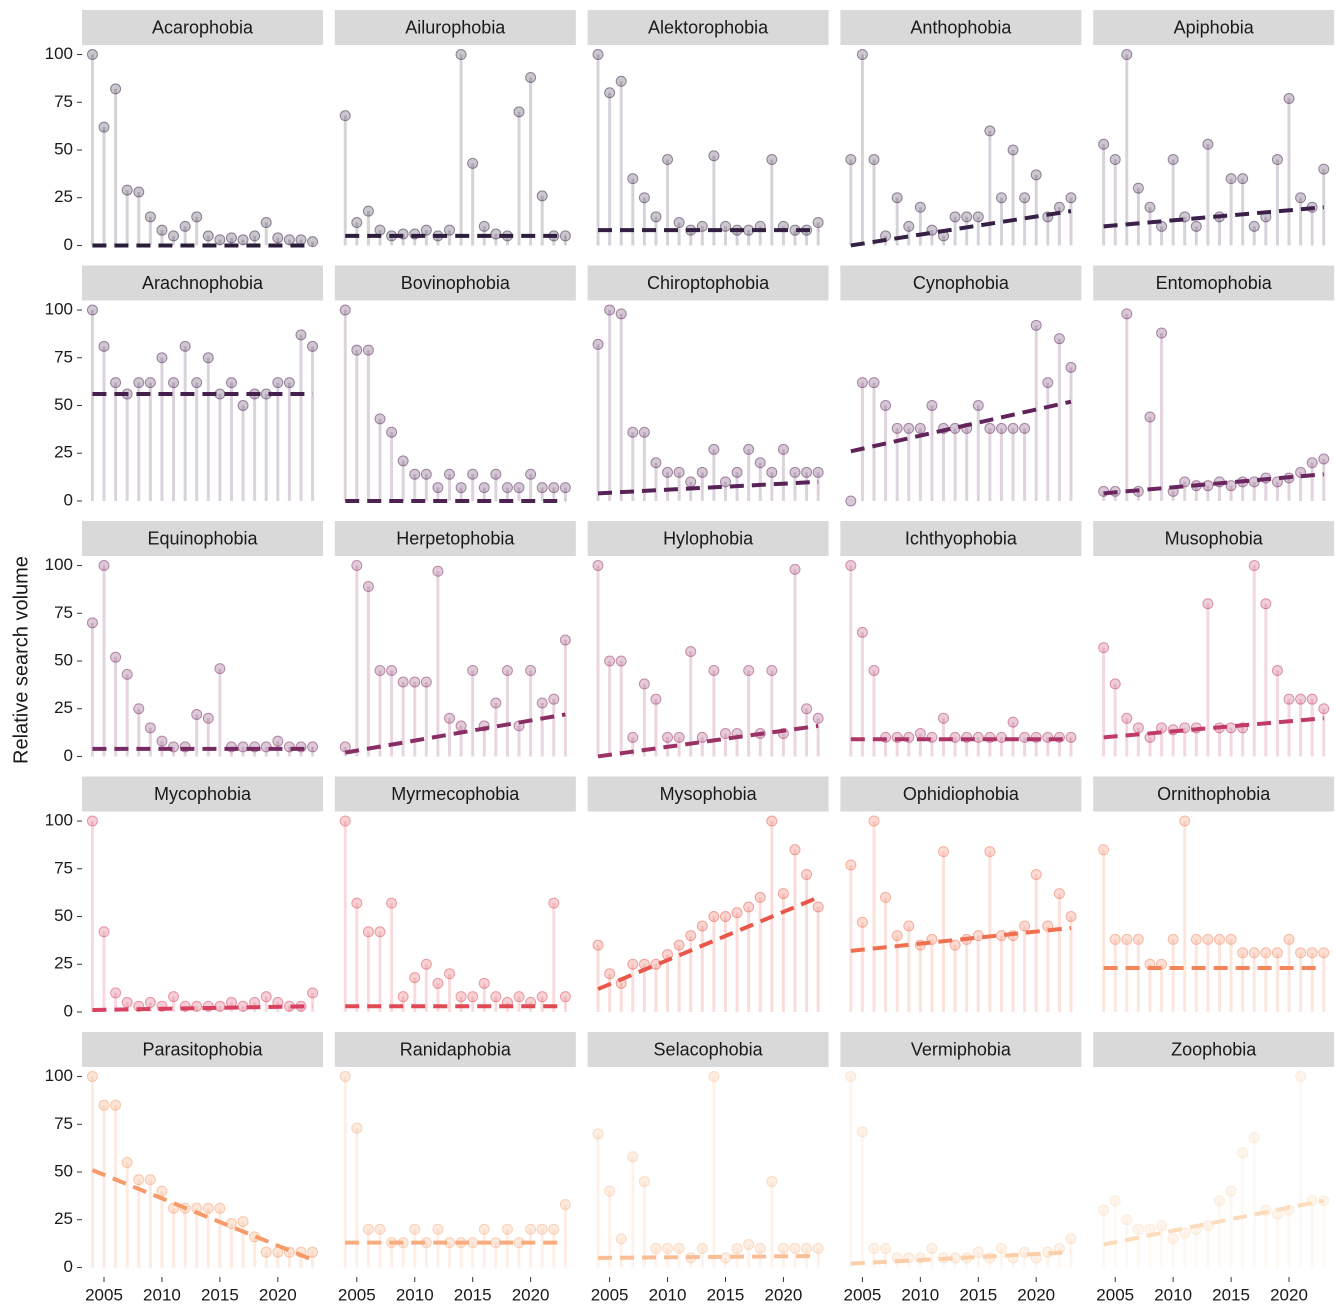  Describe the element at coordinates (709, 1049) in the screenshot. I see `panel-title: Selacophobia` at that location.